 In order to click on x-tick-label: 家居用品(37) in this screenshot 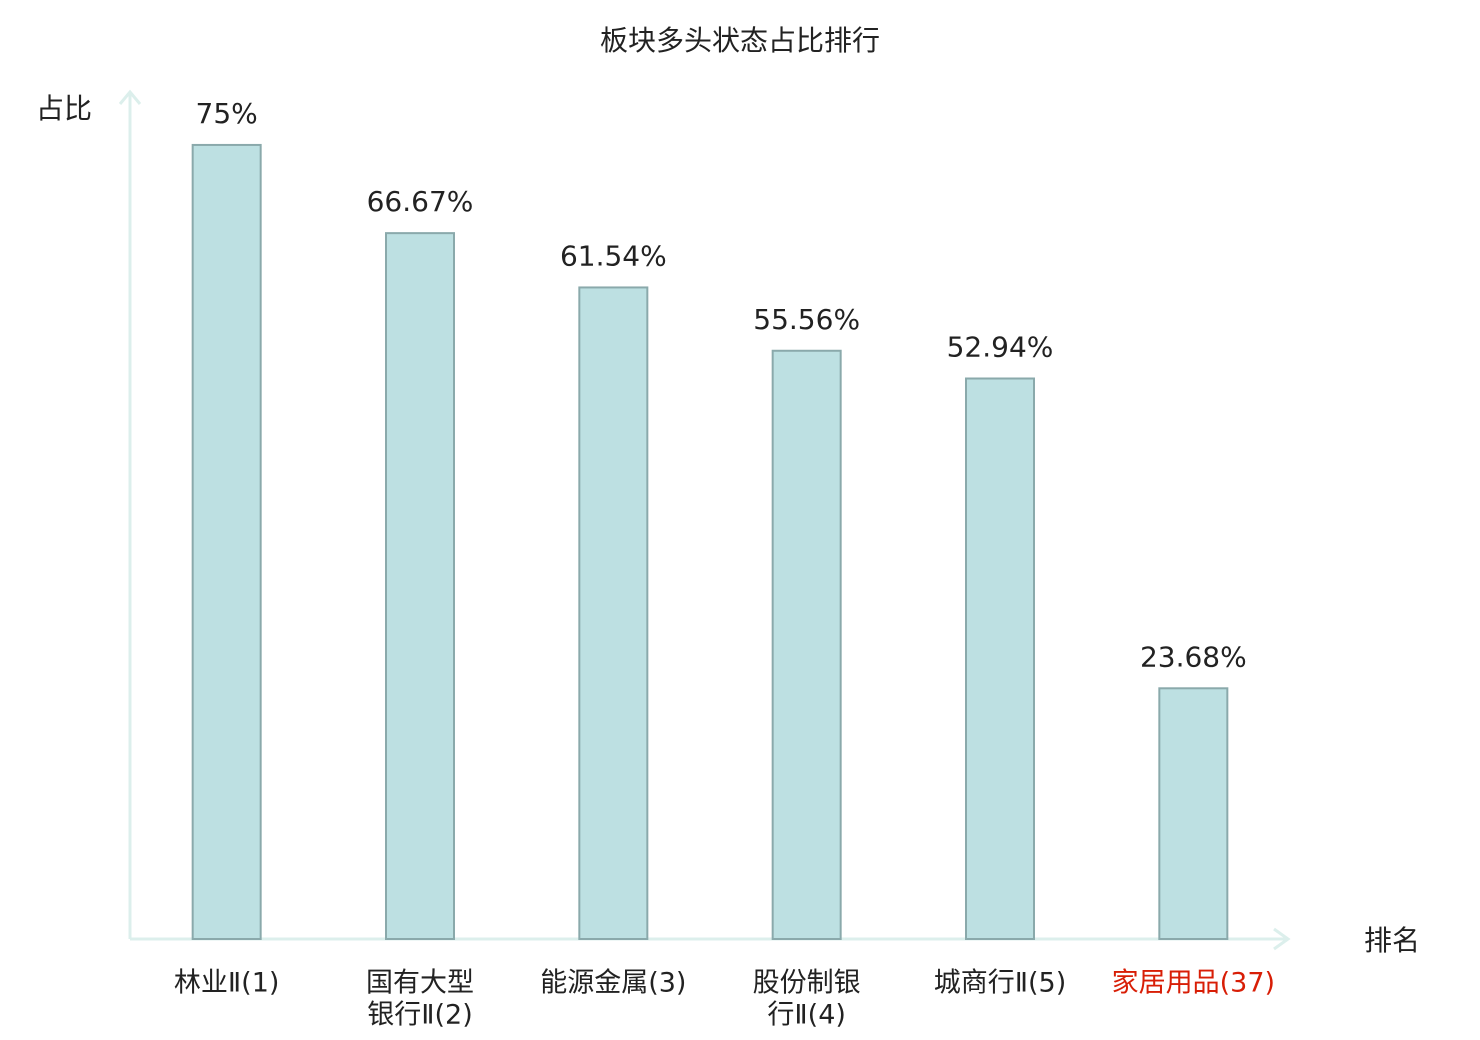, I will do `click(1193, 983)`.